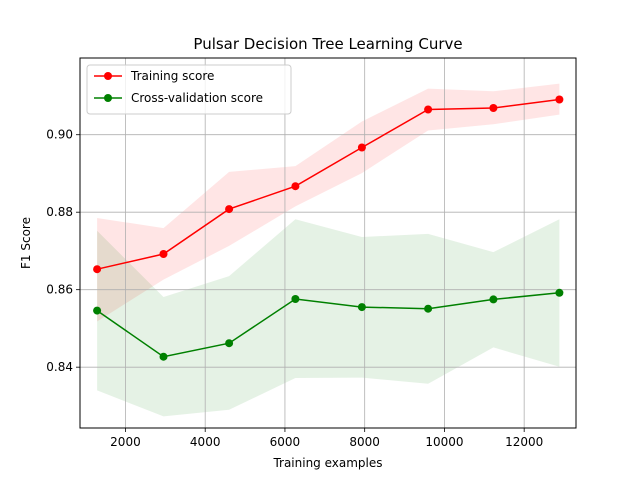 This screenshot has height=480, width=640. Describe the element at coordinates (172, 76) in the screenshot. I see `legend-label-training: Training score` at that location.